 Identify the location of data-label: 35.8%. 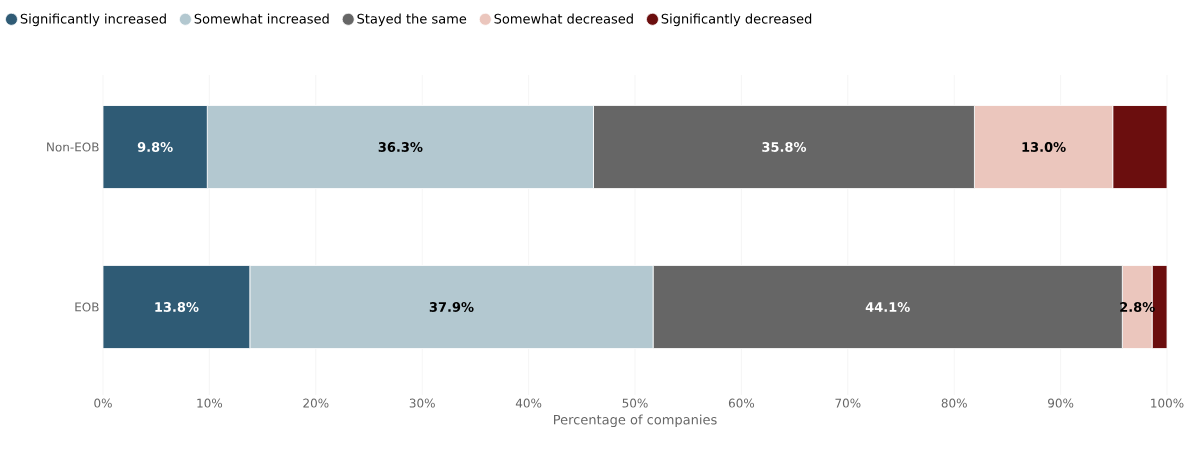
(784, 147).